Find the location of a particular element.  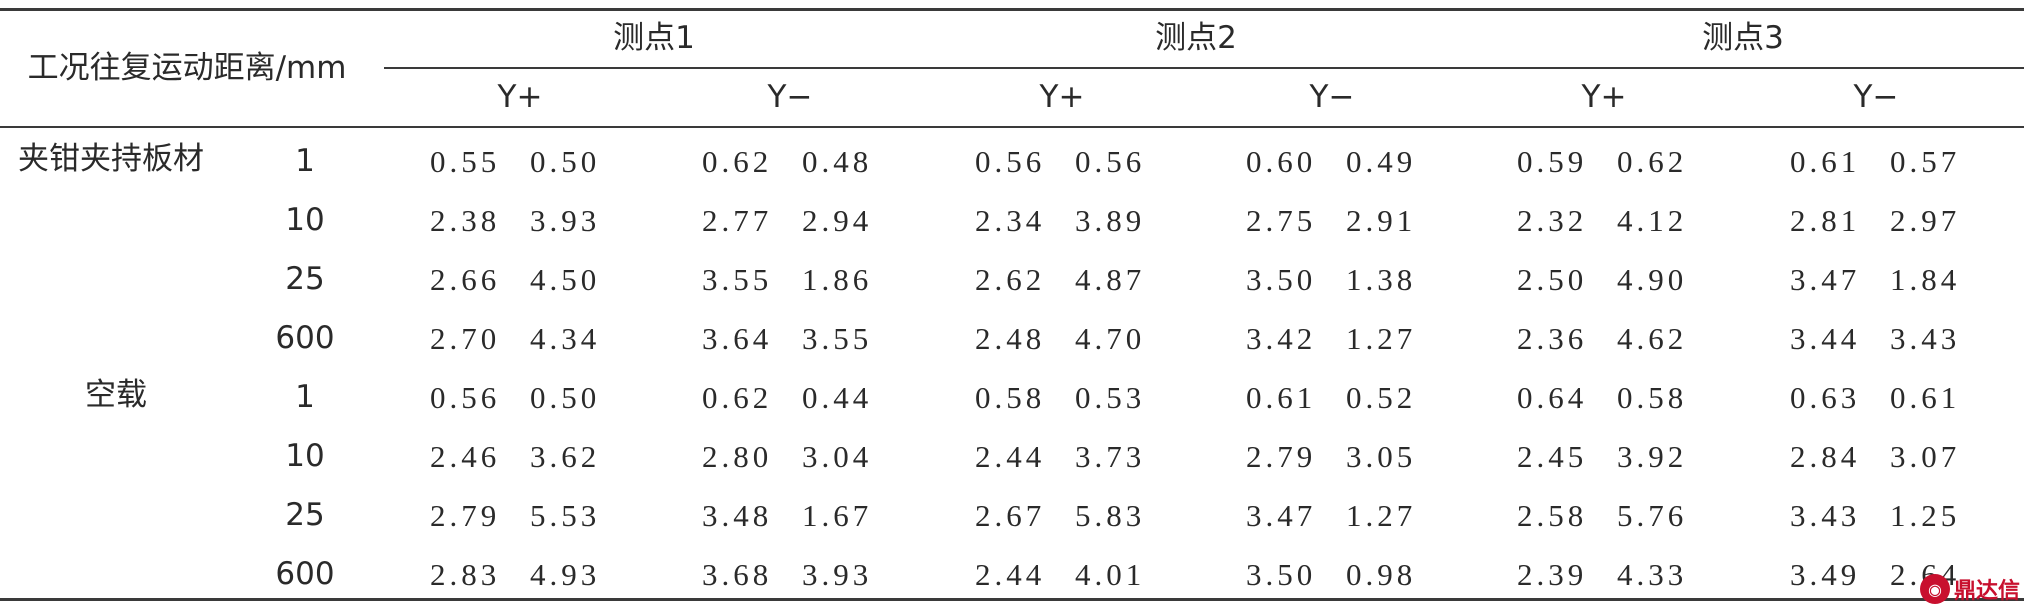

value-pair-cell: 0.63 0.61 is located at coordinates (1875, 397).